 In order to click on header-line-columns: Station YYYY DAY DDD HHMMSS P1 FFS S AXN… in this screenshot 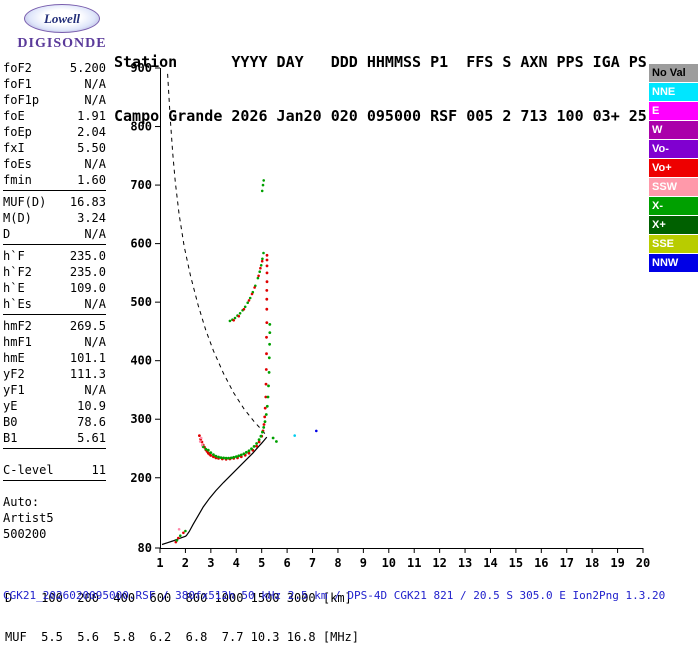, I will do `click(380, 62)`.